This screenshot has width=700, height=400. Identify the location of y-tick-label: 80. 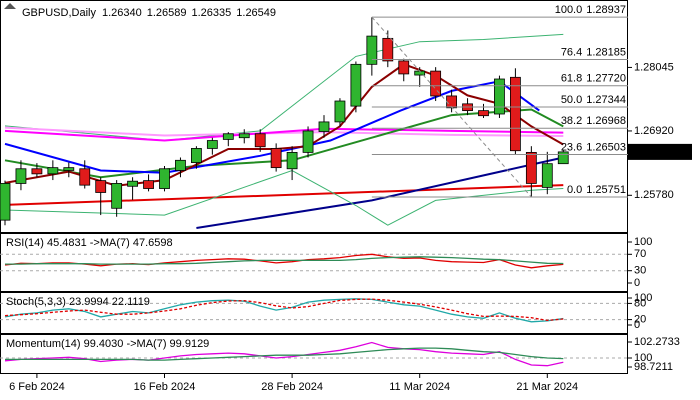
(640, 303).